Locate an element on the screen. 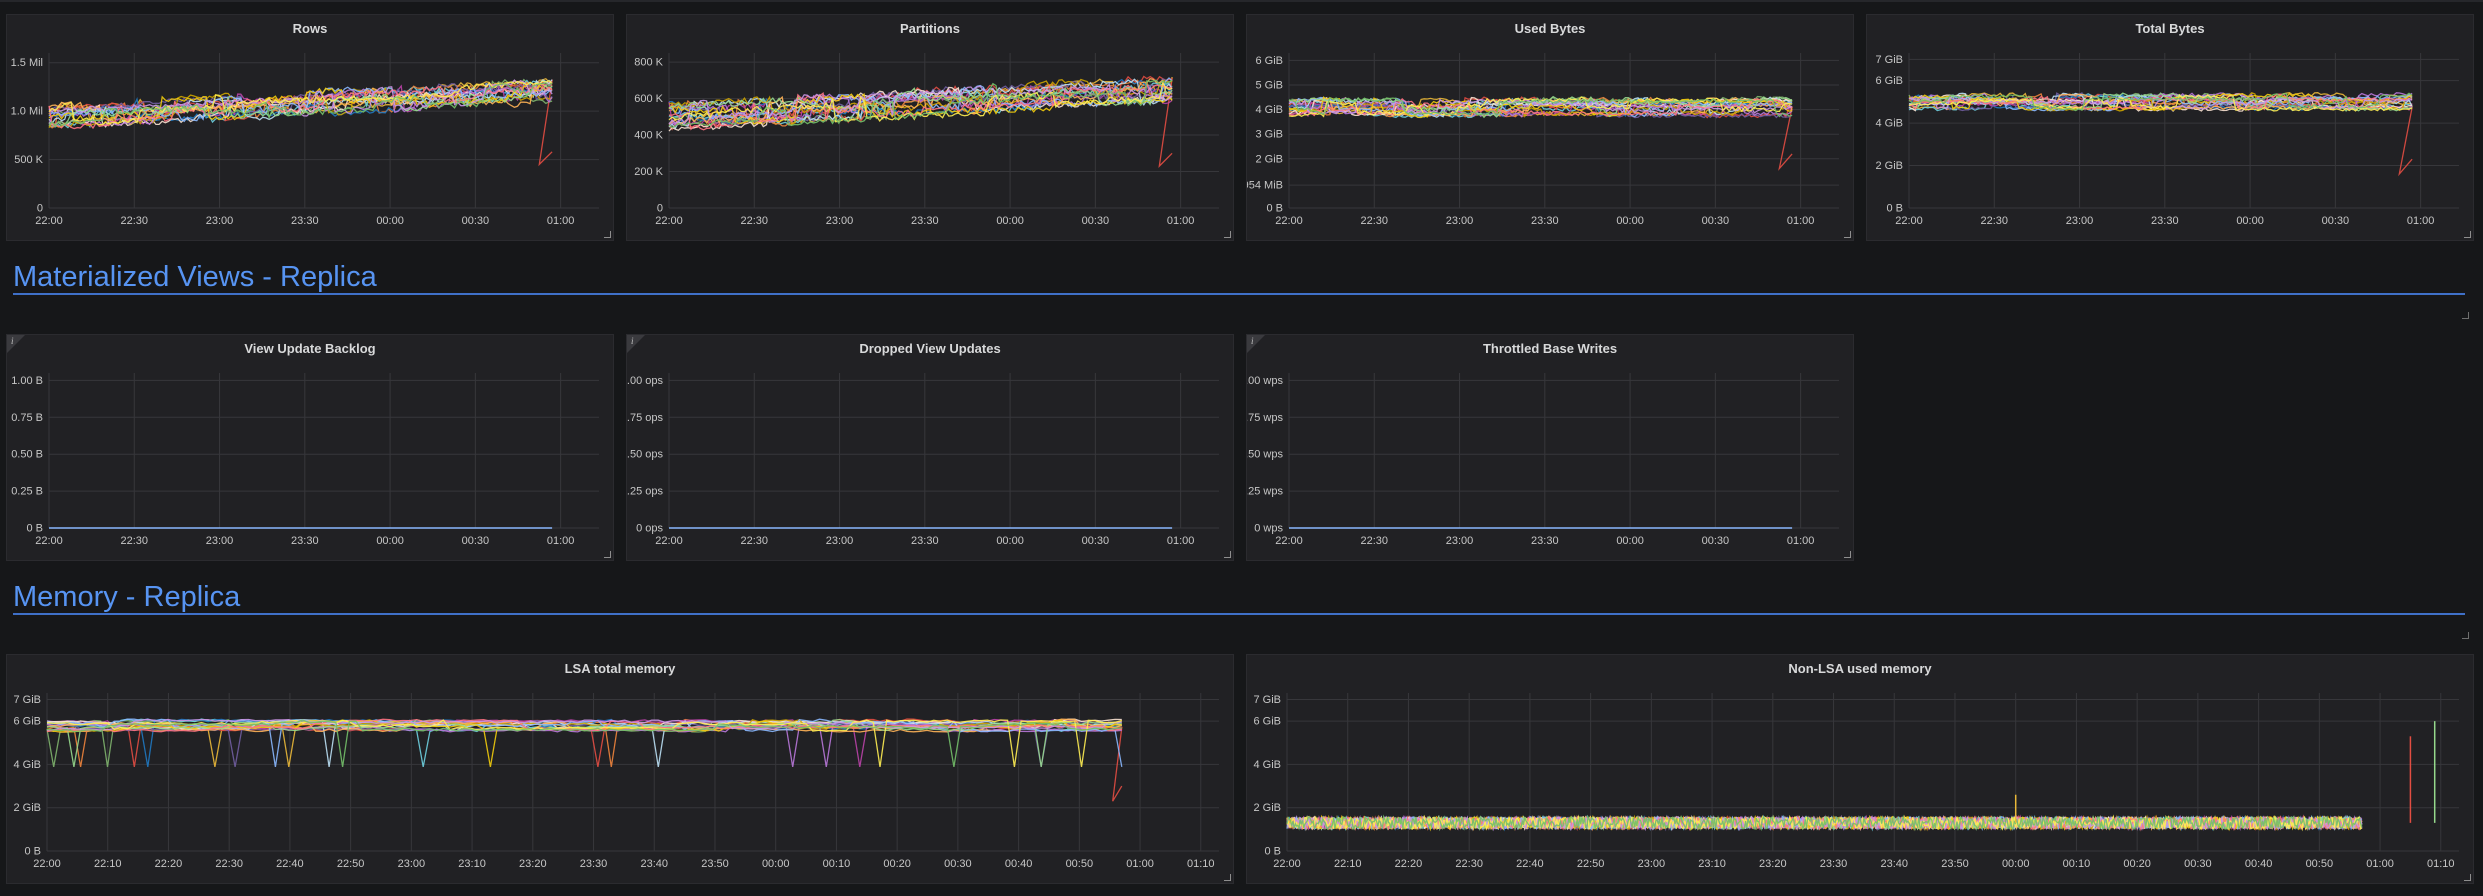 Image resolution: width=2483 pixels, height=896 pixels. y-tick-label: 1.00 wps is located at coordinates (1265, 381).